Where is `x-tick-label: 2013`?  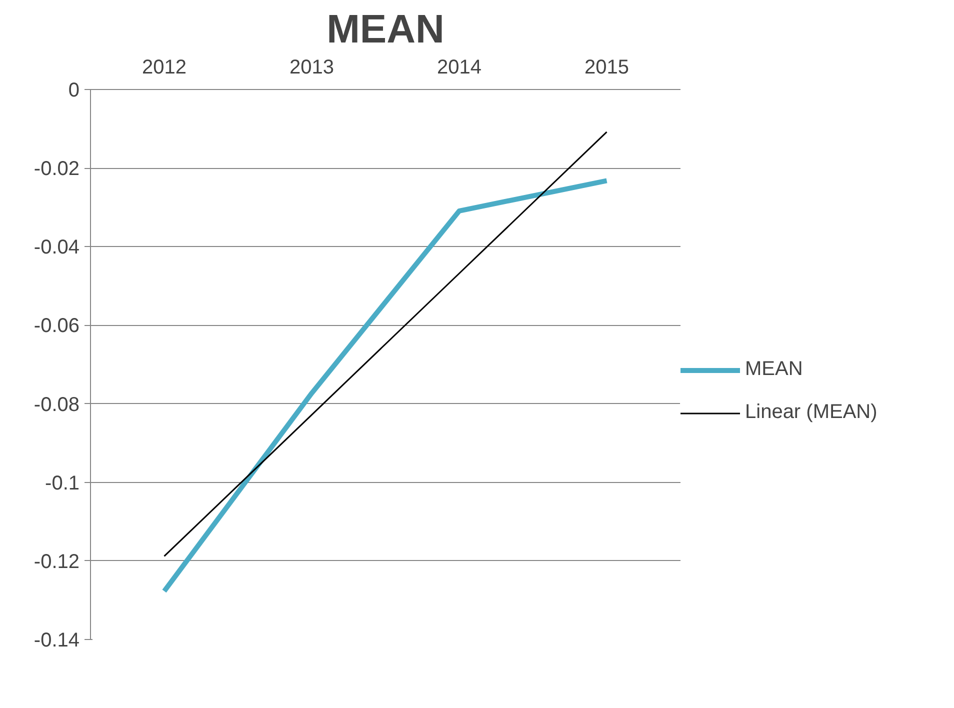
x-tick-label: 2013 is located at coordinates (312, 67).